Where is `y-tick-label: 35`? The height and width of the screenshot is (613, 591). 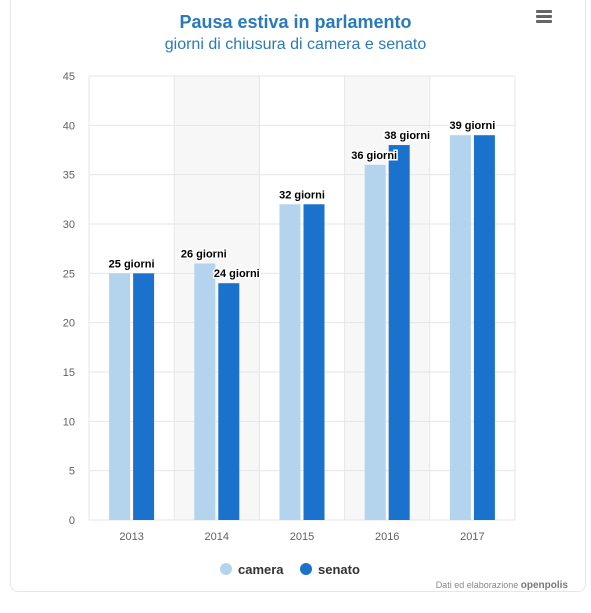 y-tick-label: 35 is located at coordinates (69, 176).